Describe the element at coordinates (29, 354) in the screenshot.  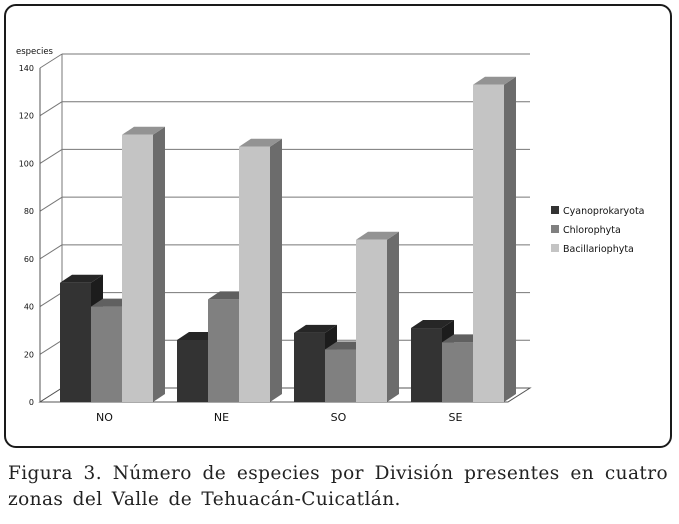
I see `y-tick-label: 20` at that location.